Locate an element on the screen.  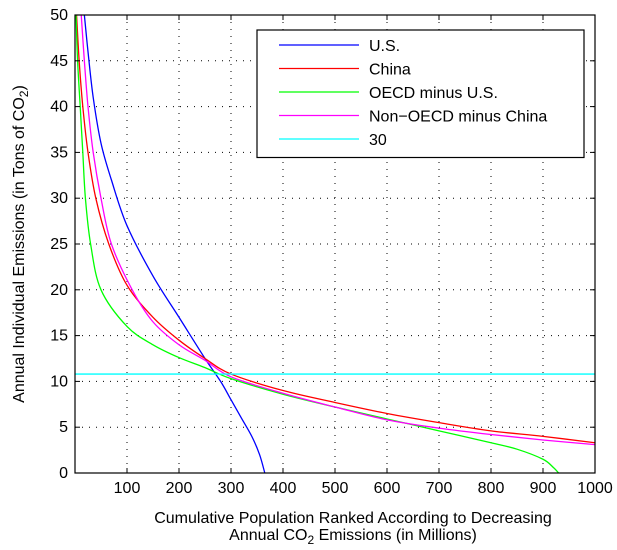
x-tick-label: 500 is located at coordinates (335, 488).